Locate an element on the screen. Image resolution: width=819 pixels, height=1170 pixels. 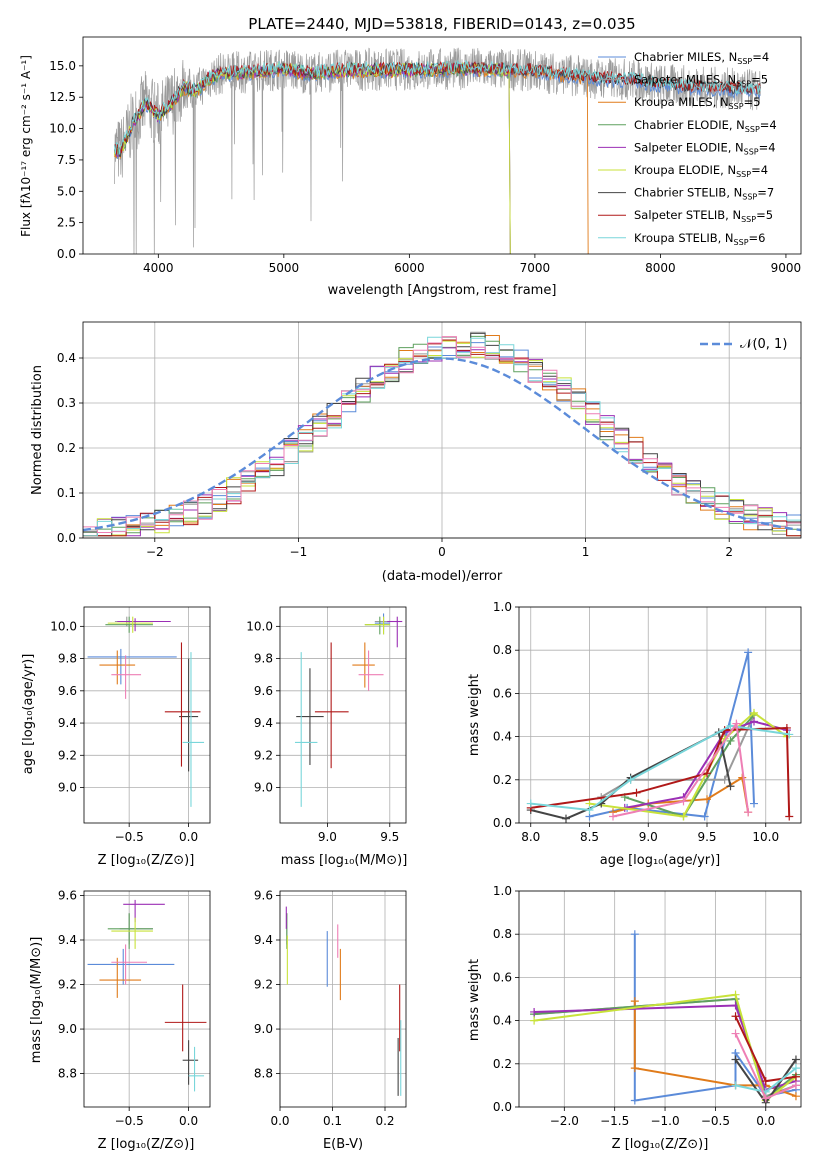
mass-z-xlabel: Z [log₁₀(Z/Z⊙)] is located at coordinates (146, 1144).